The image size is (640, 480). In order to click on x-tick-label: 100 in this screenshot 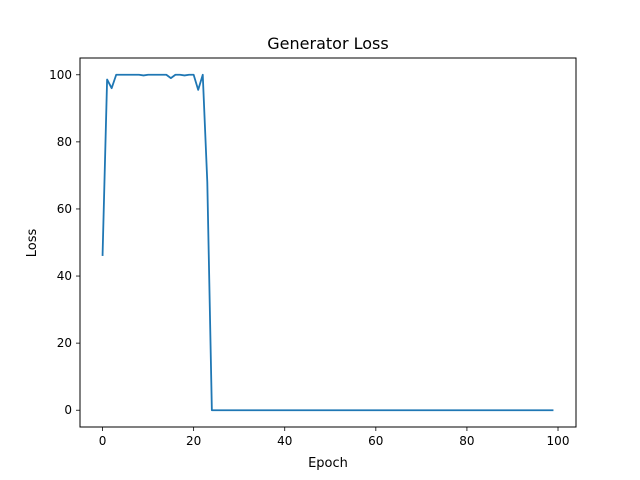, I will do `click(558, 441)`.